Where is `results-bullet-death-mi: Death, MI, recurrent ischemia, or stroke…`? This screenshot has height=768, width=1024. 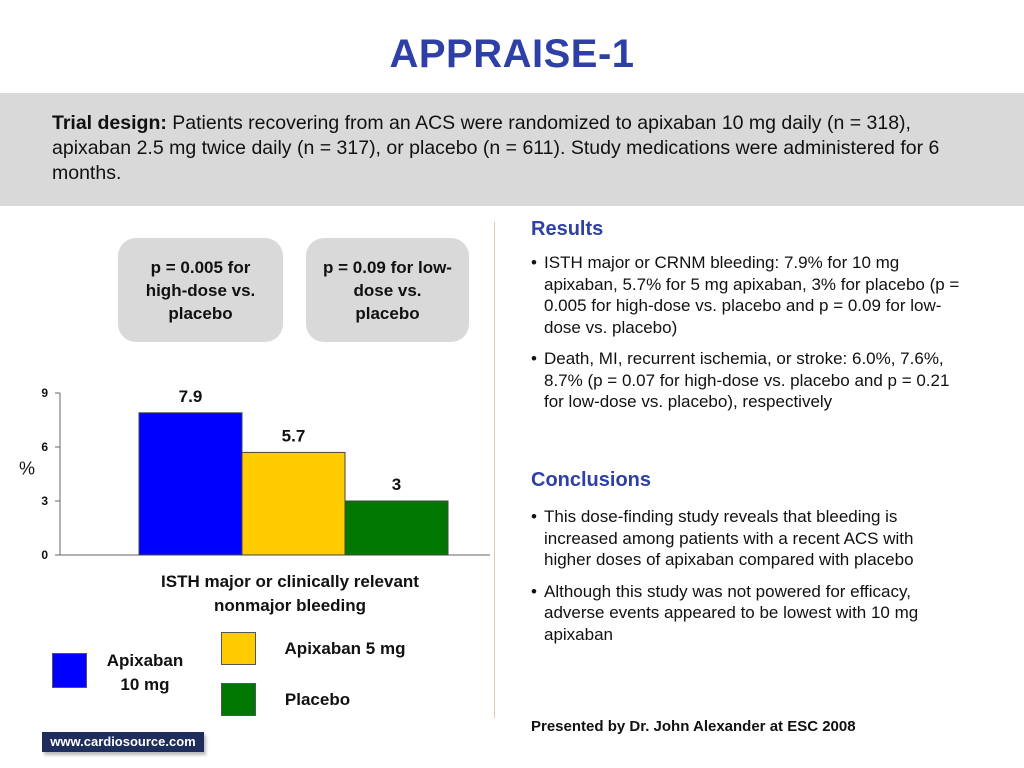
results-bullet-death-mi: Death, MI, recurrent ischemia, or stroke… is located at coordinates (746, 380).